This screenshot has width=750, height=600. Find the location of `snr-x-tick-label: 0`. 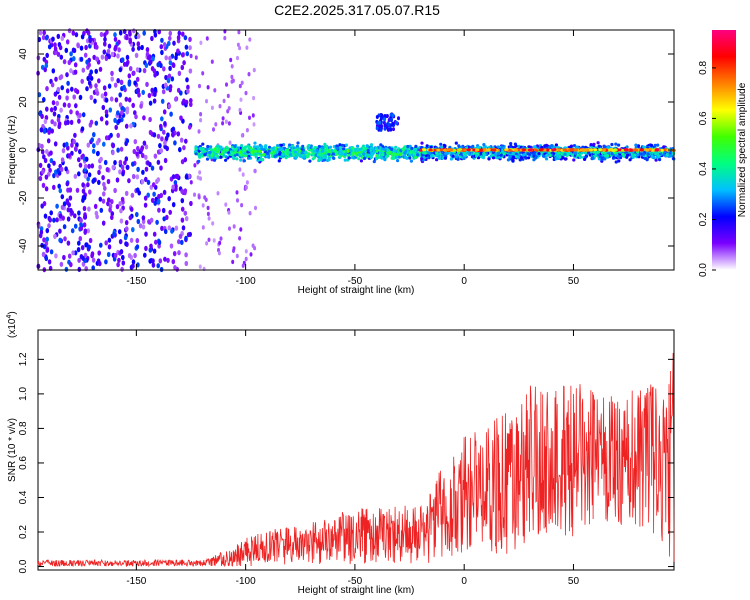

snr-x-tick-label: 0 is located at coordinates (464, 581).